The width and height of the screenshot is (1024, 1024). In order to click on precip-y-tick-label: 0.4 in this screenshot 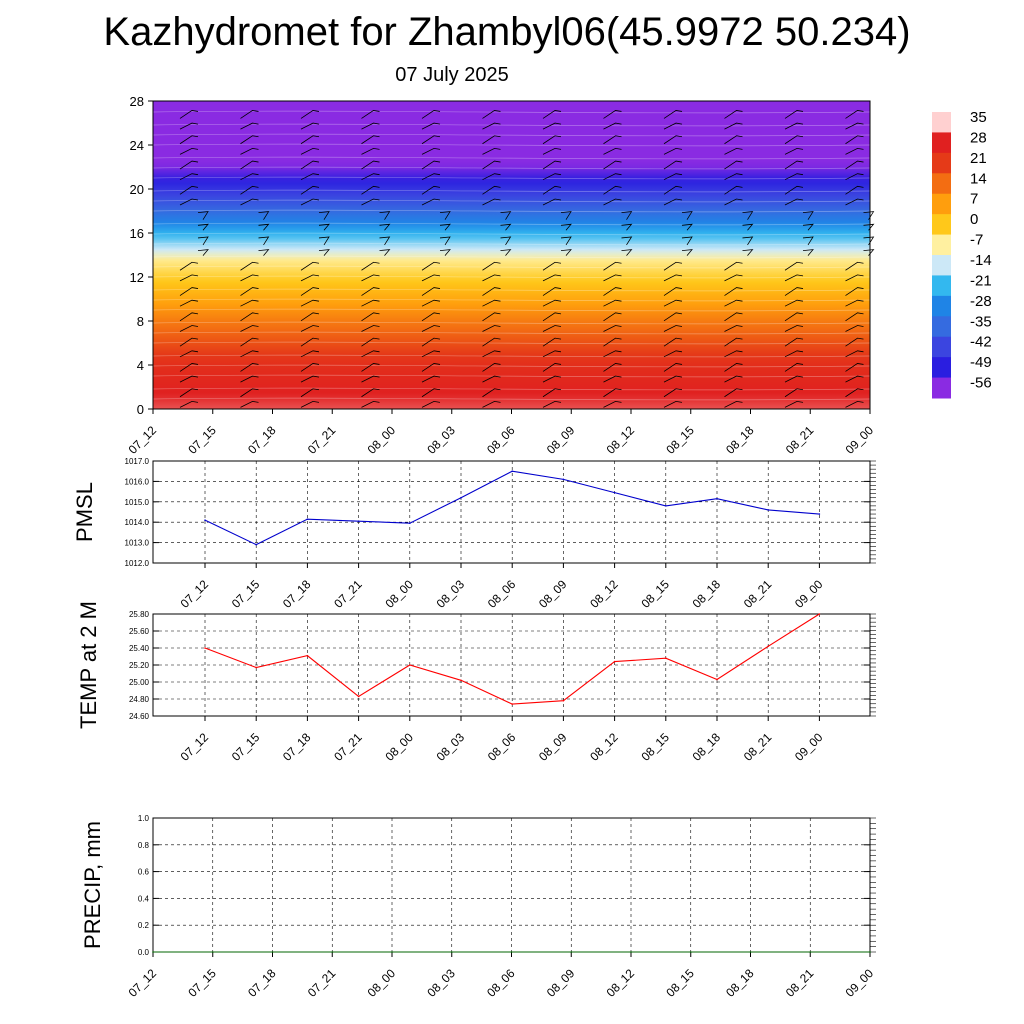, I will do `click(144, 898)`.